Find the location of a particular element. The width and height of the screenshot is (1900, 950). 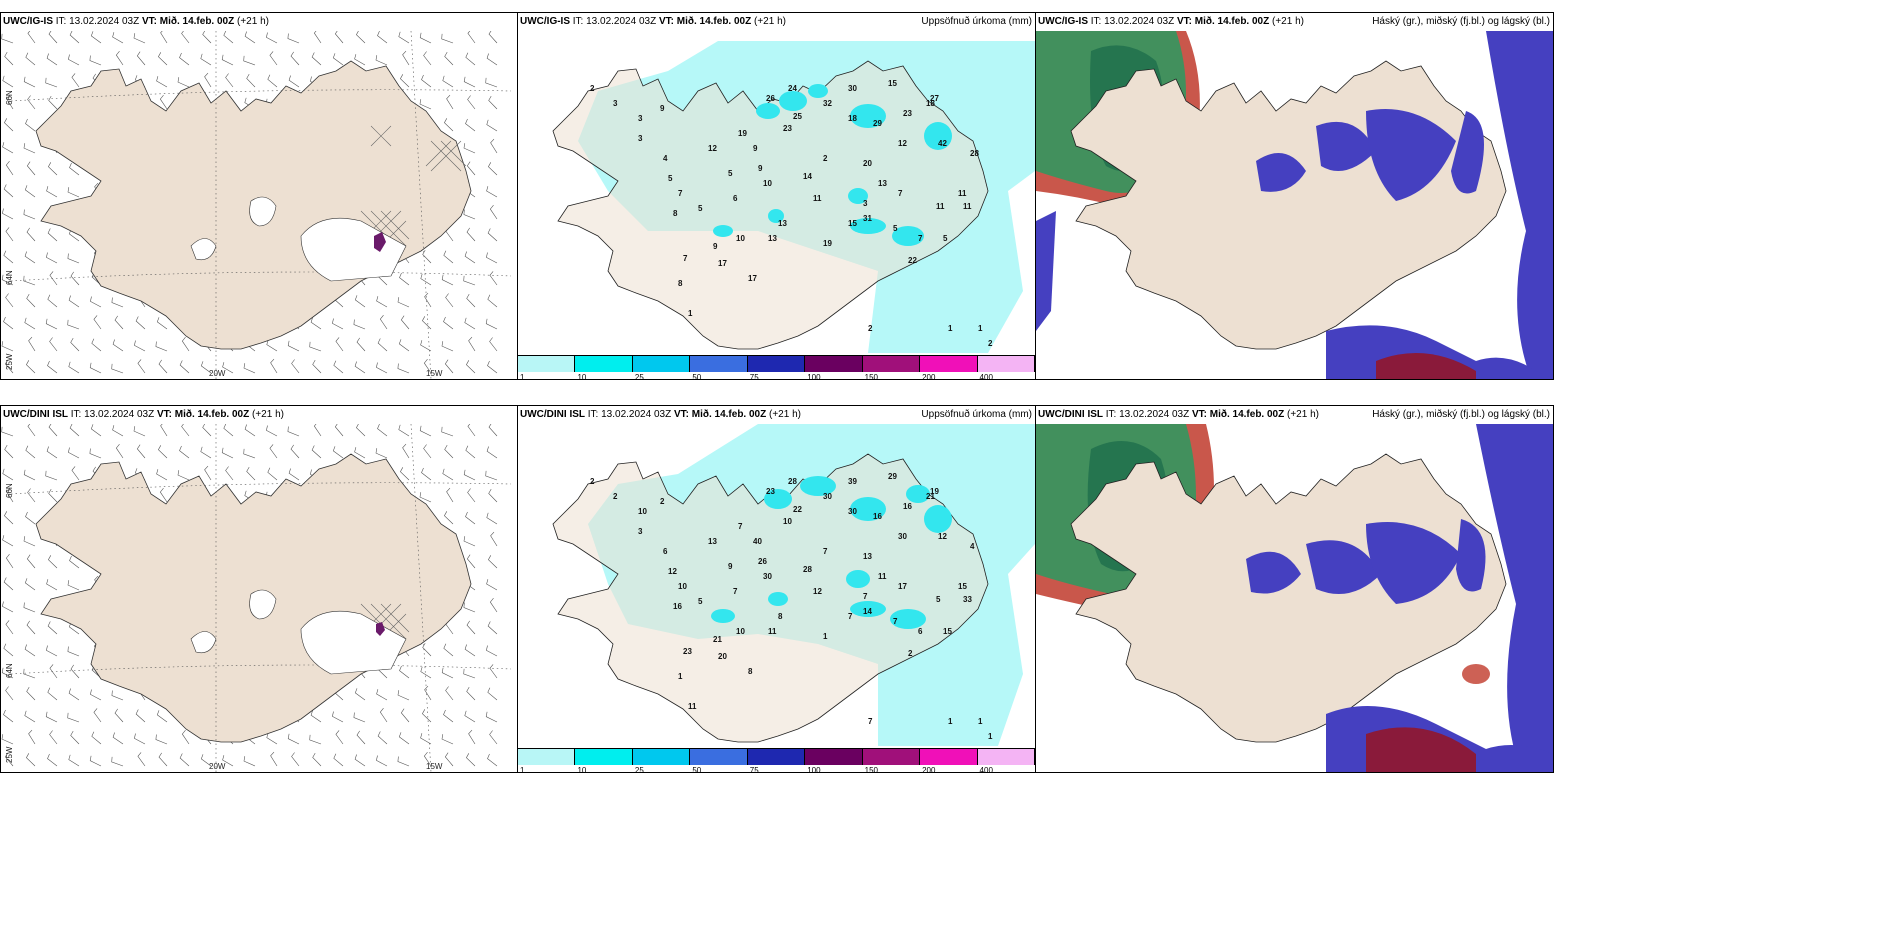

lat-label: 25W is located at coordinates (9, 754).